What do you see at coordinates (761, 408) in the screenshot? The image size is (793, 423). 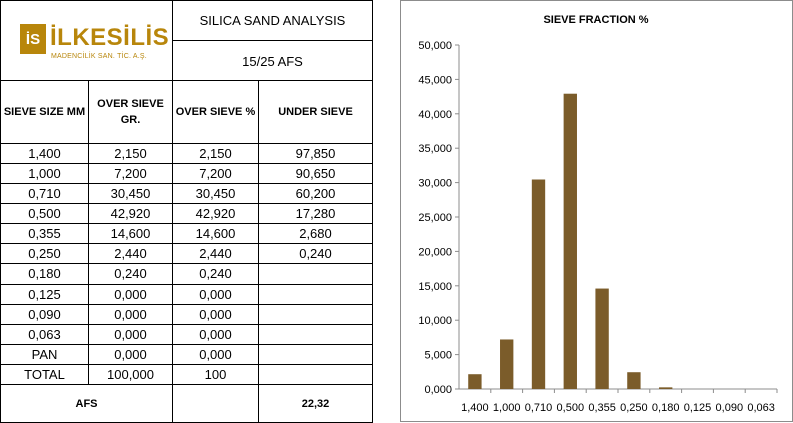 I see `x-tick-label: 0,063` at bounding box center [761, 408].